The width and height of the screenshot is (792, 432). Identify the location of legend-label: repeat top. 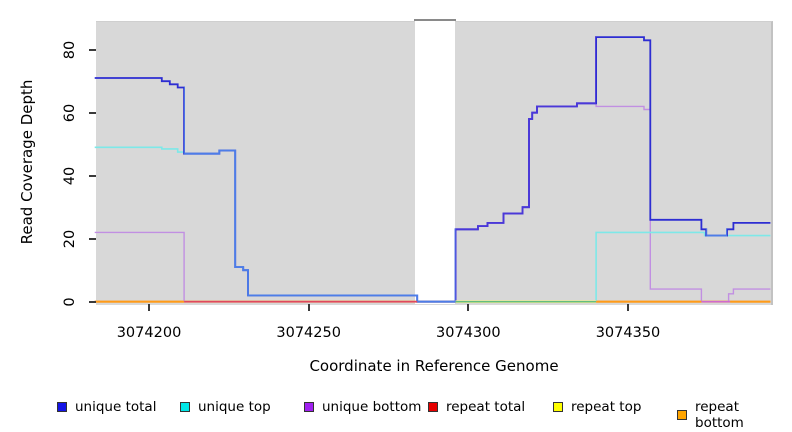
(606, 407).